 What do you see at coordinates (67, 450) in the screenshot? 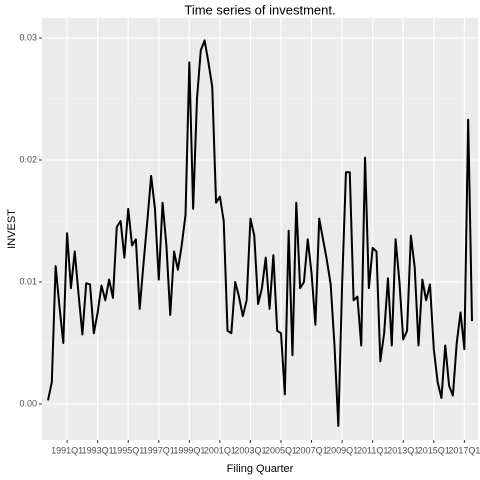
I see `x-tick-label: 1991Q1` at bounding box center [67, 450].